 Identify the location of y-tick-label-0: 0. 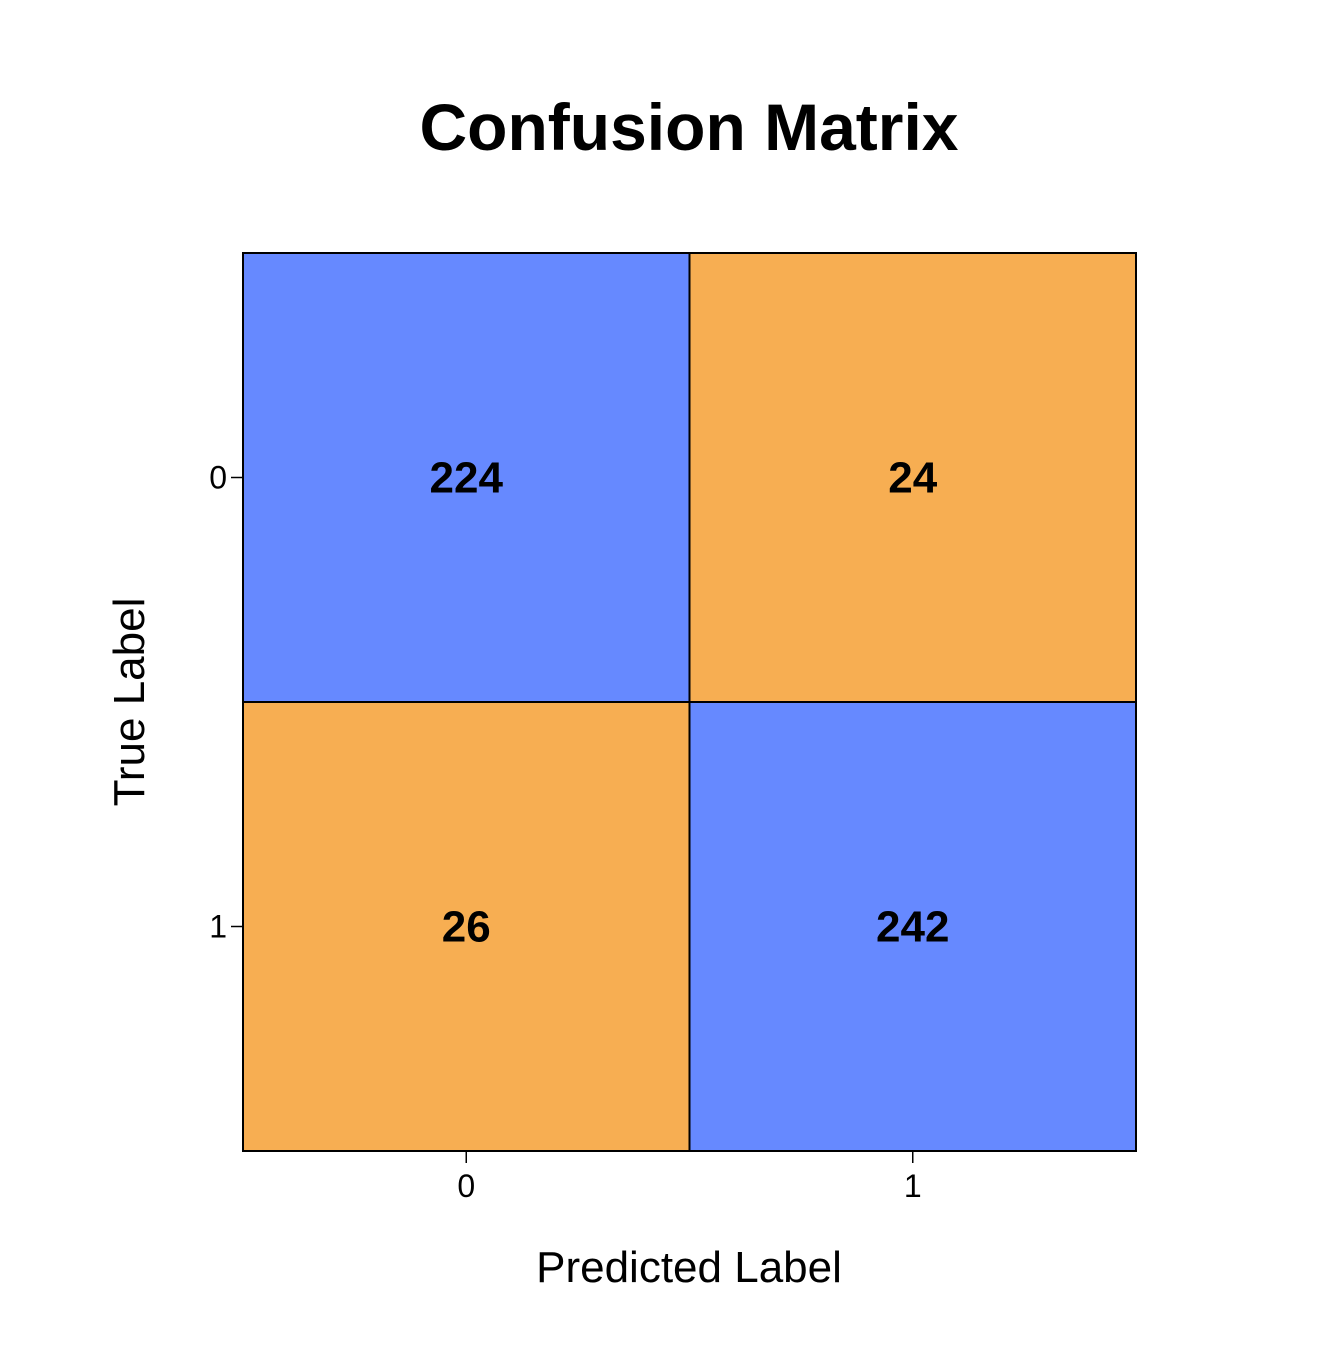
(218, 478).